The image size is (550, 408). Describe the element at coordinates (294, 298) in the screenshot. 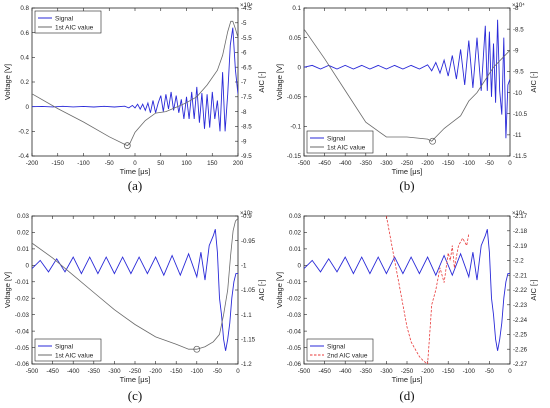

I see `y-tick-label-left: -0.02` at that location.